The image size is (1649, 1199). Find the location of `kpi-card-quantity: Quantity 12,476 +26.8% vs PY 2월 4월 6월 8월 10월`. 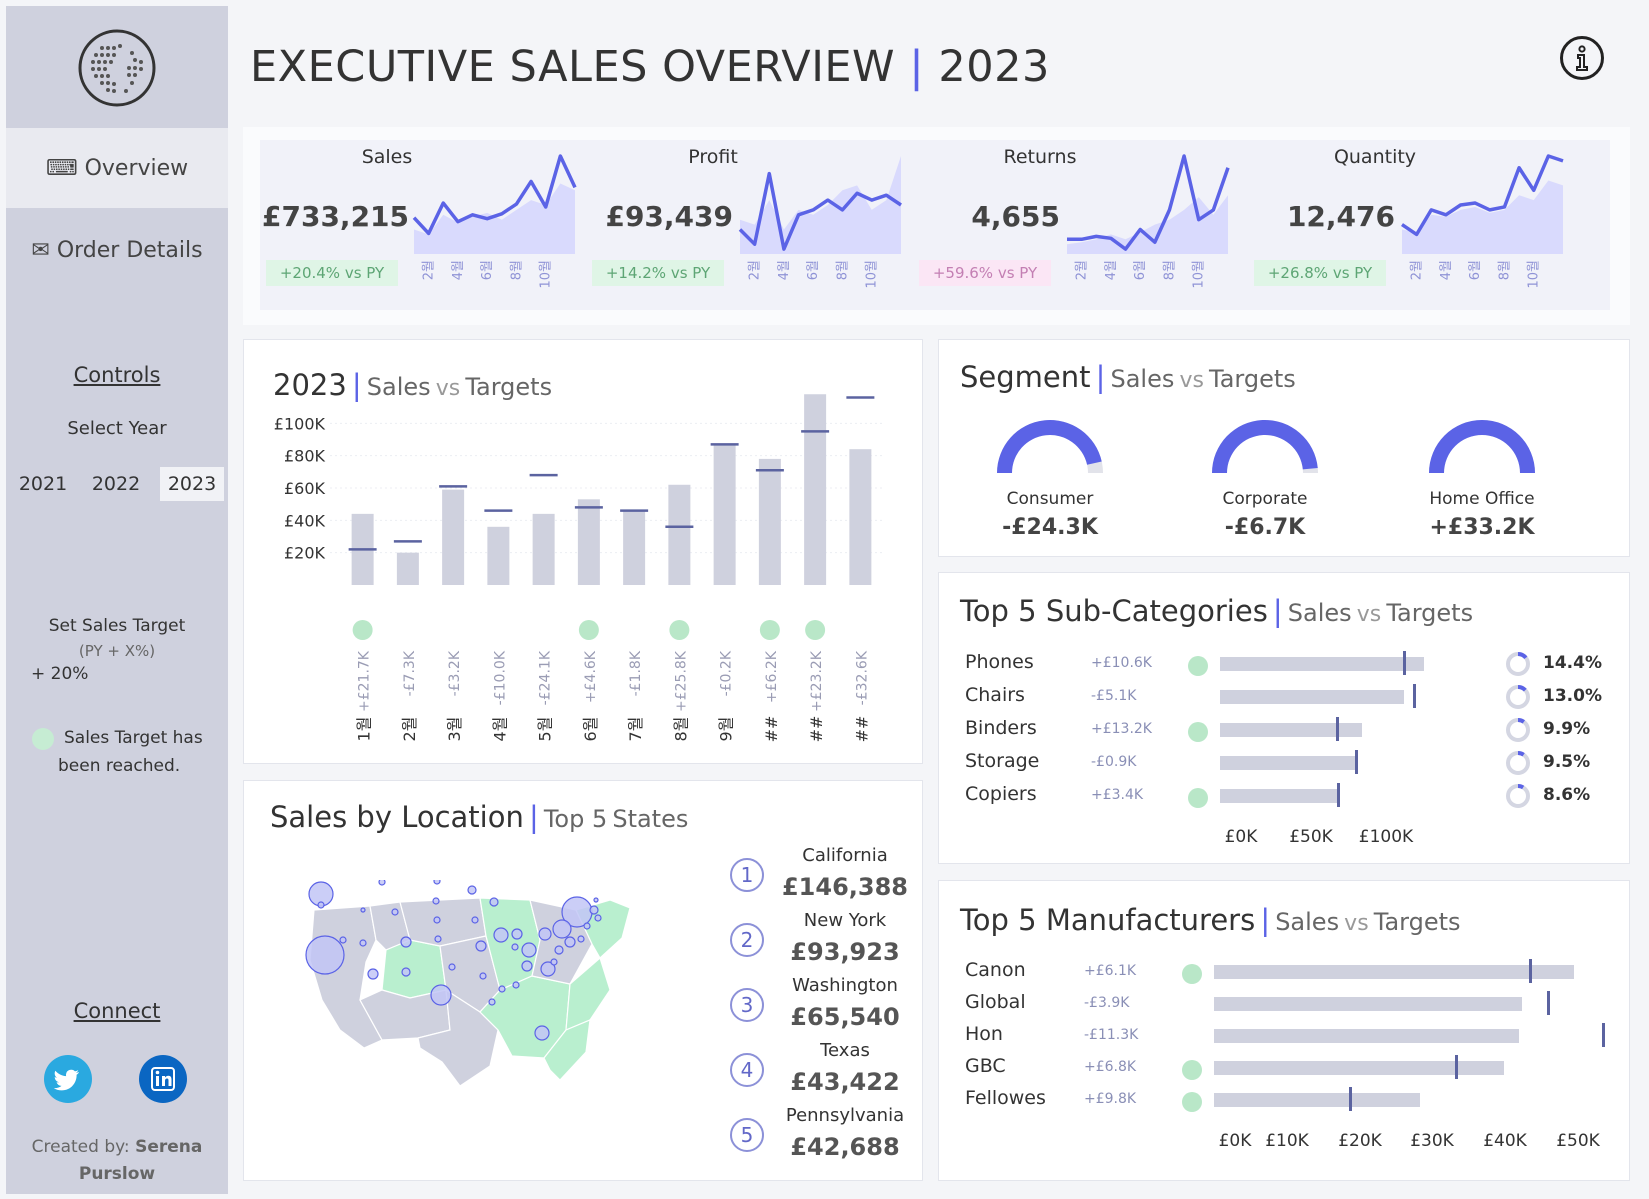

kpi-card-quantity: Quantity 12,476 +26.8% vs PY 2월 4월 6월 8월 10월 is located at coordinates (1410, 225).